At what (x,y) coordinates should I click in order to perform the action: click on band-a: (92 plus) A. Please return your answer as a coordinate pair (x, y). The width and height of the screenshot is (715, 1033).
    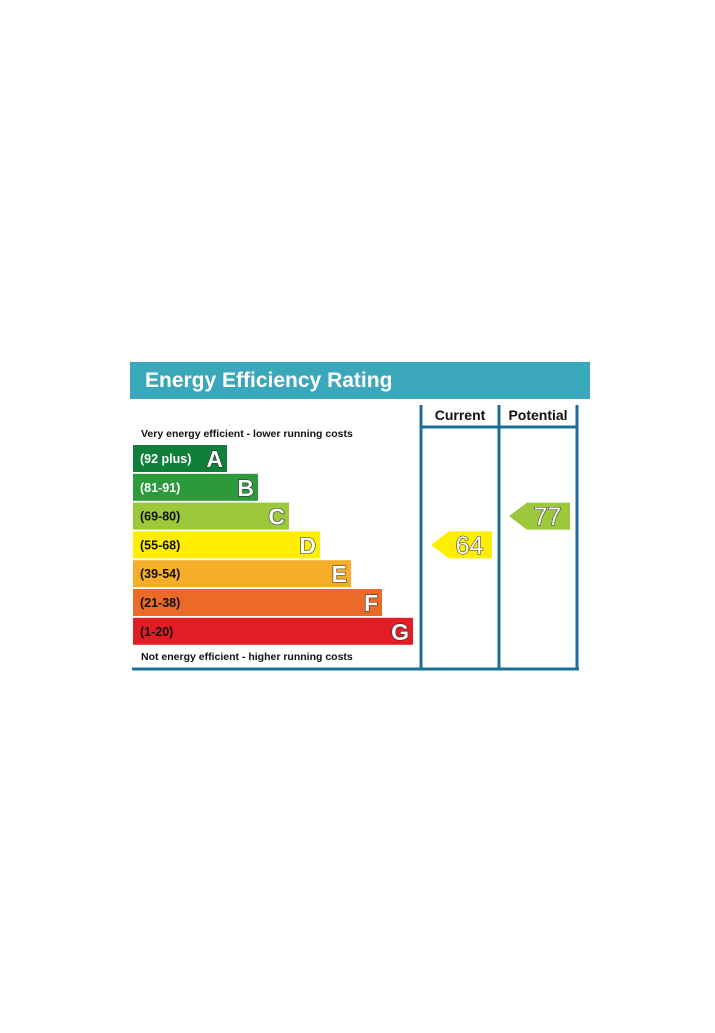
    Looking at the image, I should click on (180, 459).